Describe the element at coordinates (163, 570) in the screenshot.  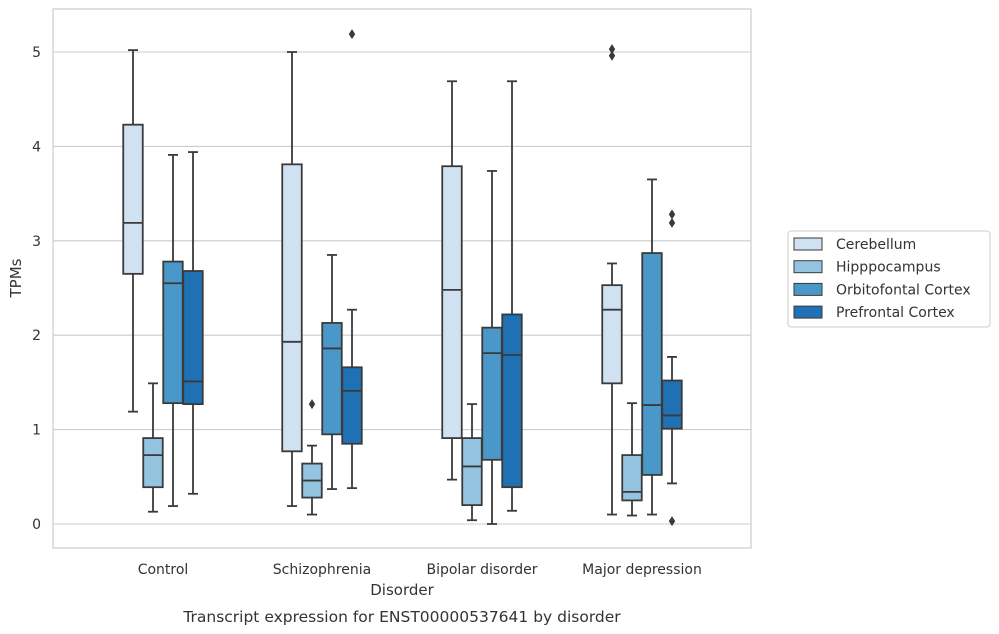
I see `x-tick-label: Control` at that location.